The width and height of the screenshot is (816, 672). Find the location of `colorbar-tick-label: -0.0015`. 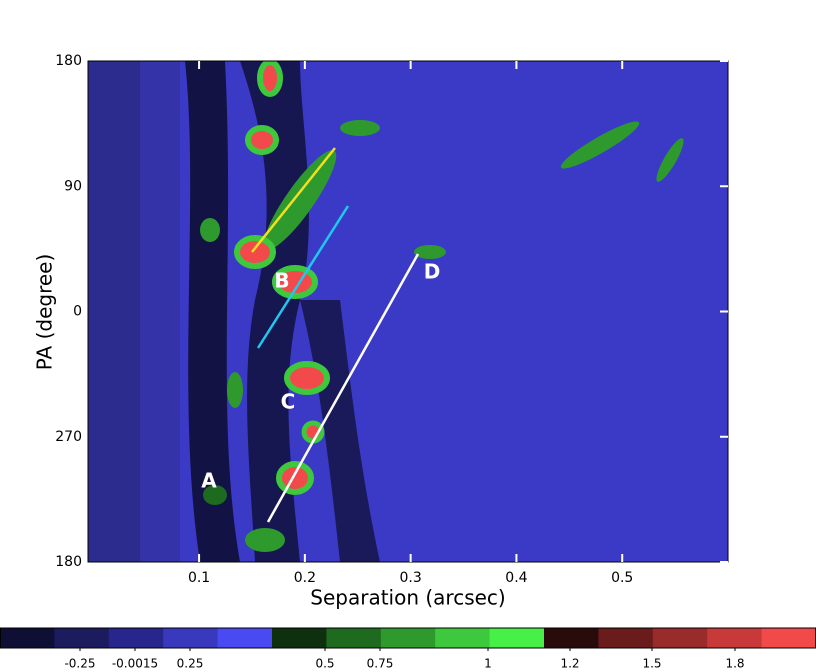

colorbar-tick-label: -0.0015 is located at coordinates (135, 664).